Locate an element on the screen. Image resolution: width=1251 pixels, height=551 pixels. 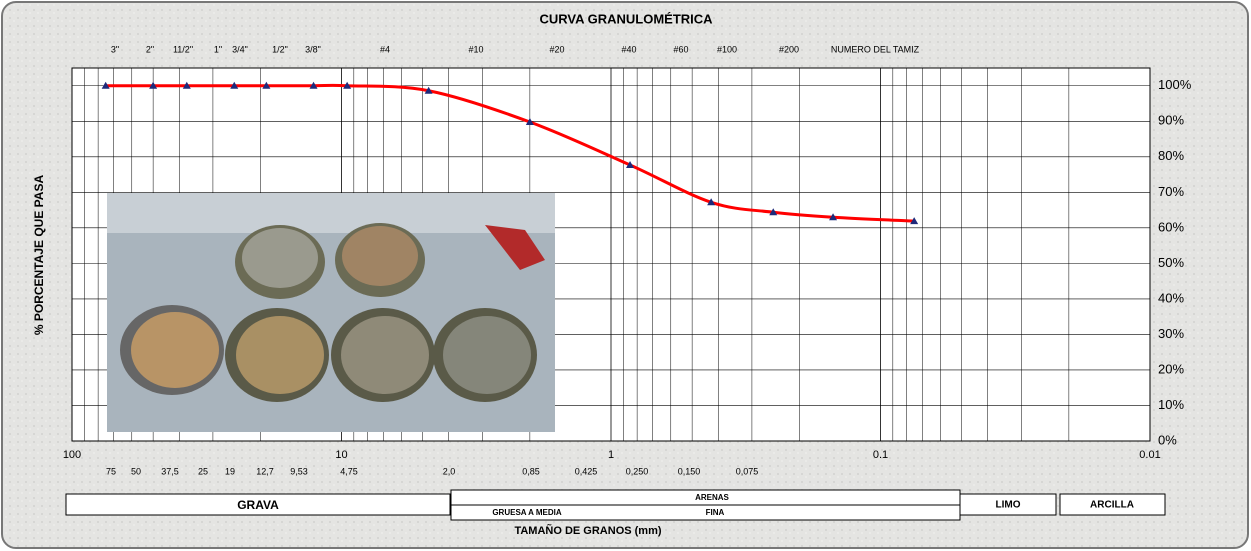
grava-box is located at coordinates (258, 504).